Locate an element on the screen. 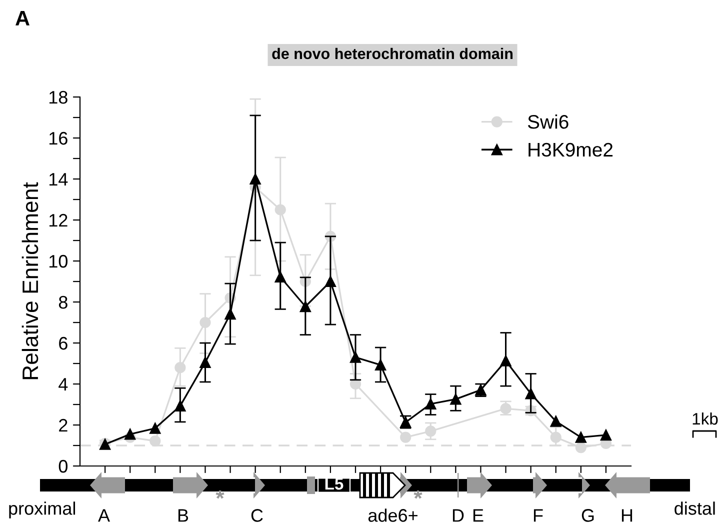 This screenshot has width=724, height=529. y-tick-label: 0 is located at coordinates (63, 466).